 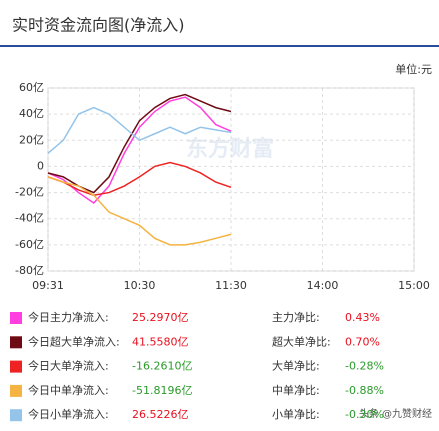 I want to click on ratio-value: 0.70%, so click(x=362, y=341).